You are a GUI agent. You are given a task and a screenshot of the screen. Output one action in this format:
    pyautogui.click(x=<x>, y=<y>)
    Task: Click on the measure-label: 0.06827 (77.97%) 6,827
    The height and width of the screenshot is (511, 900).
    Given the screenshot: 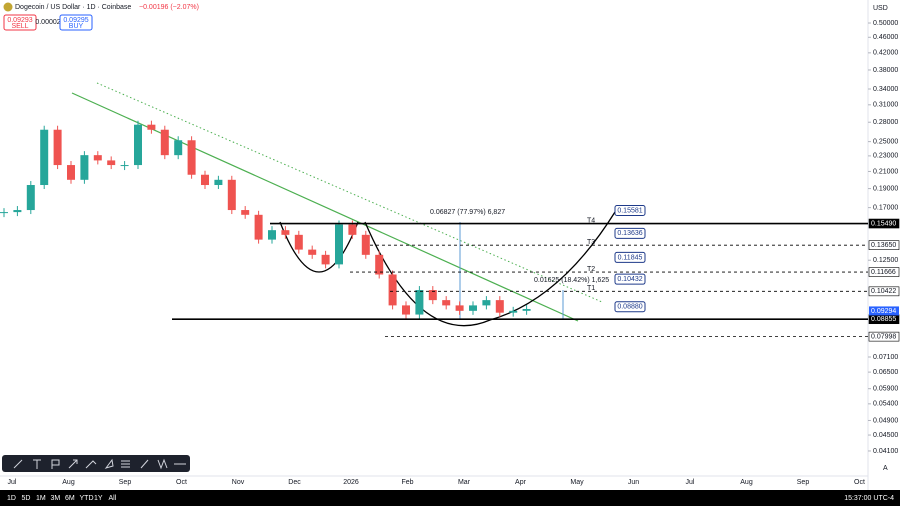 What is the action you would take?
    pyautogui.click(x=467, y=212)
    